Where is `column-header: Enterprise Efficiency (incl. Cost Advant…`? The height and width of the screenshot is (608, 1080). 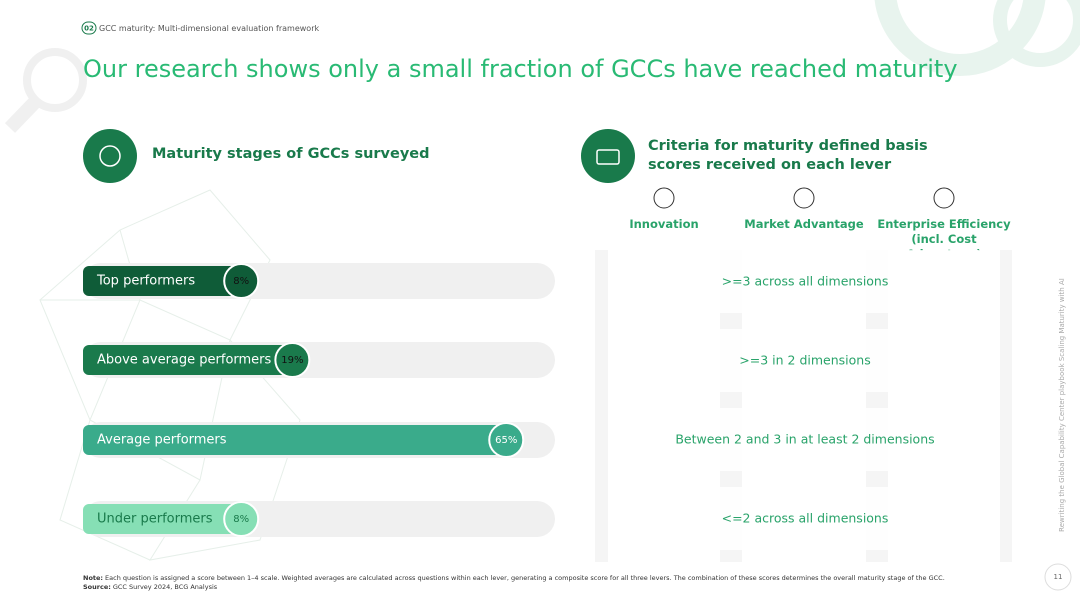
column-header: Enterprise Efficiency (incl. Cost Advant… is located at coordinates (944, 234).